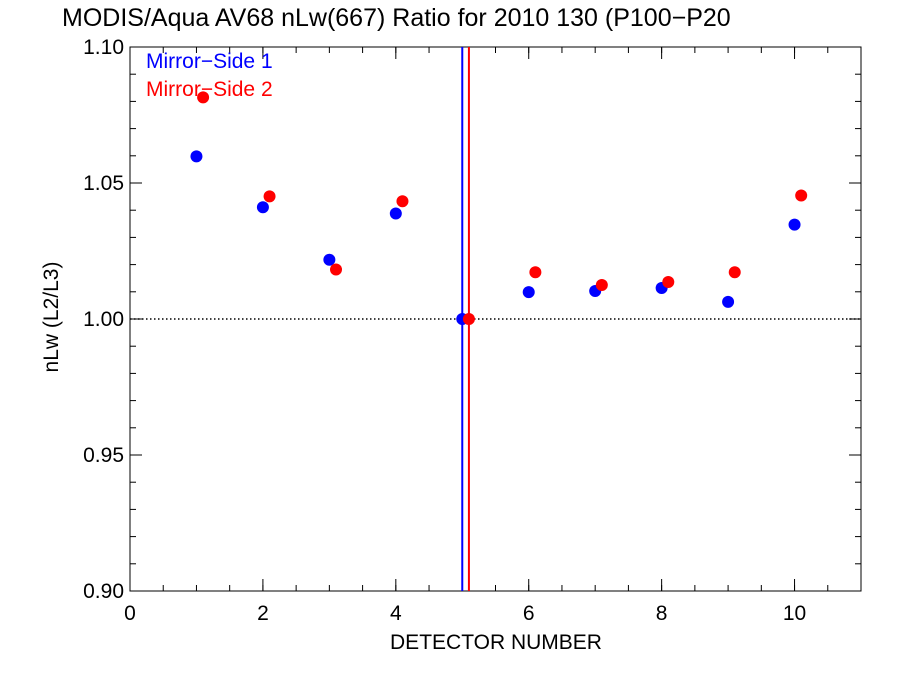 The image size is (900, 675). I want to click on legend-entry-1: Mirror−Side 1, so click(209, 61).